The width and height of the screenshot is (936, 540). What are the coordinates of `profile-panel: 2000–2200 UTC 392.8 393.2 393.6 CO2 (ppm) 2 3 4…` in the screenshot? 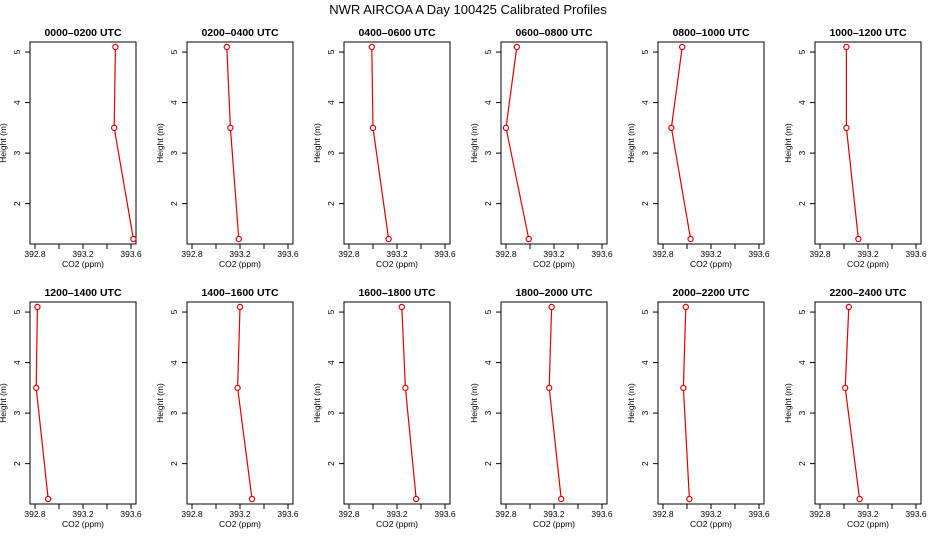 It's located at (698, 408).